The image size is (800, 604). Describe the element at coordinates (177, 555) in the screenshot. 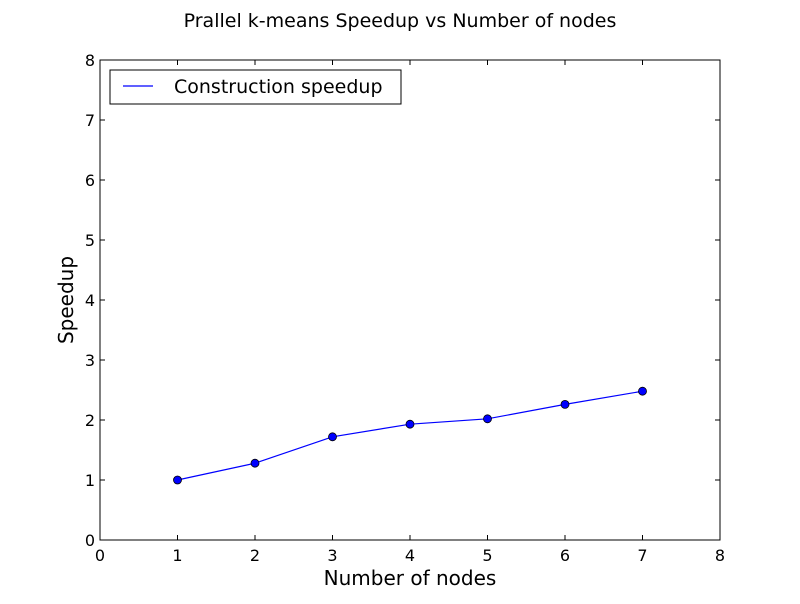

I see `x-tick-label: 1` at that location.